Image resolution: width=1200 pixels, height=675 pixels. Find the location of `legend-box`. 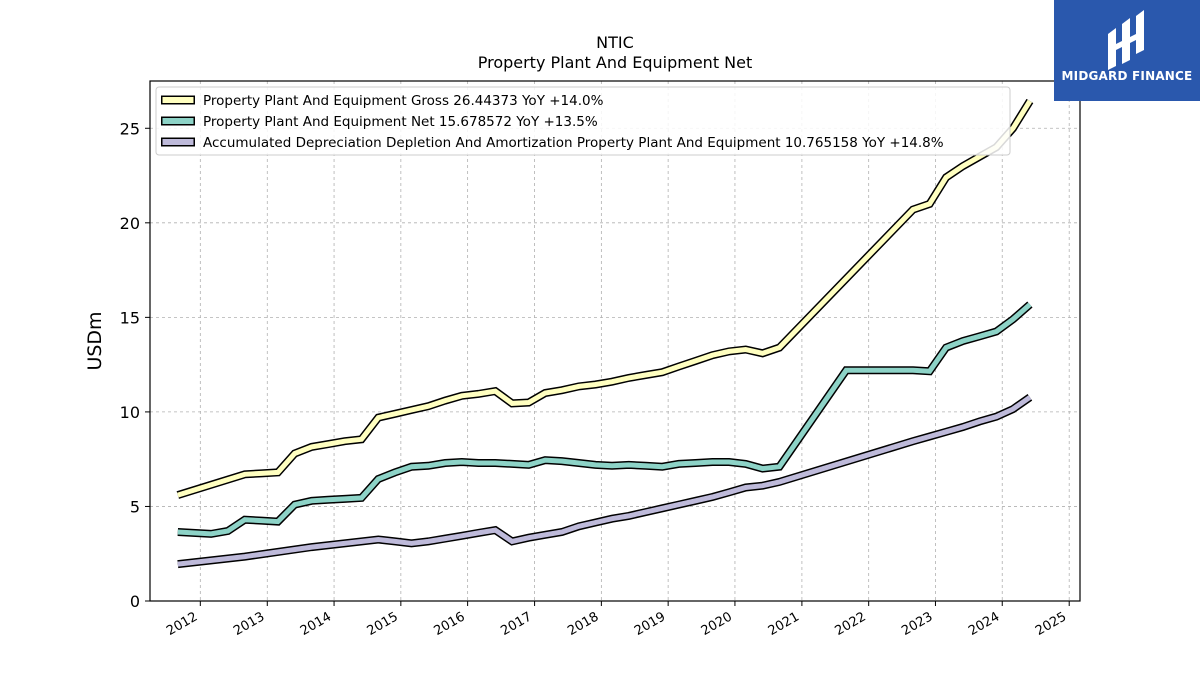

legend-box is located at coordinates (583, 121).